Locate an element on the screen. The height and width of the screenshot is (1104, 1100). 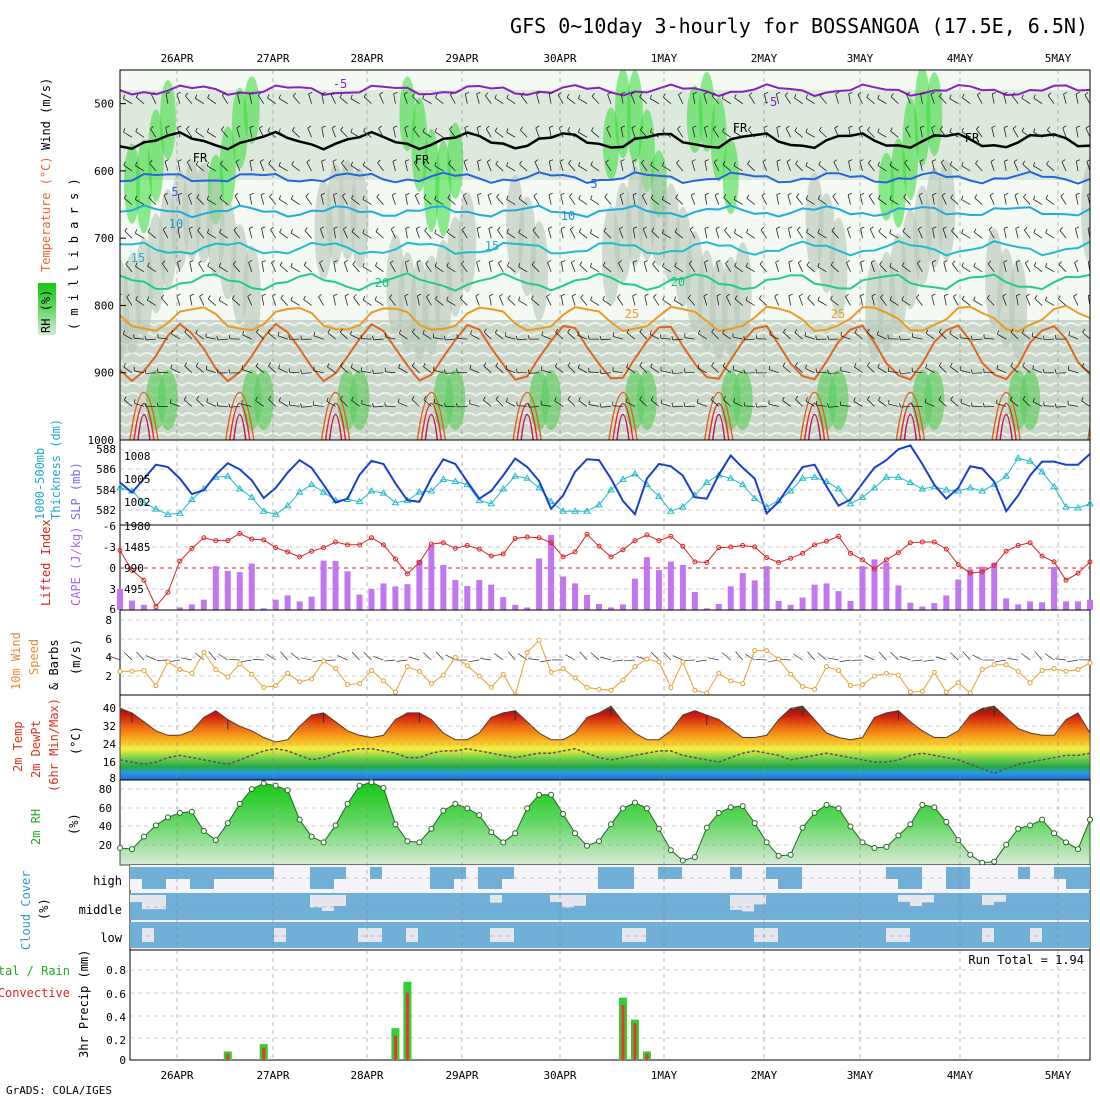
bottom-date-label: 29APR is located at coordinates (461, 1075).